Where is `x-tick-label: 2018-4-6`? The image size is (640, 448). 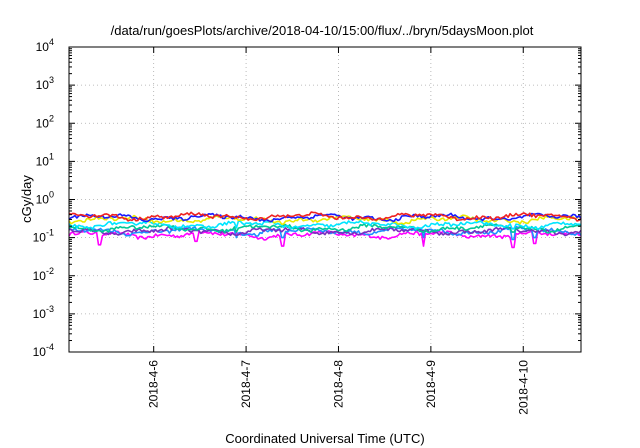 x-tick-label: 2018-4-6 is located at coordinates (154, 384).